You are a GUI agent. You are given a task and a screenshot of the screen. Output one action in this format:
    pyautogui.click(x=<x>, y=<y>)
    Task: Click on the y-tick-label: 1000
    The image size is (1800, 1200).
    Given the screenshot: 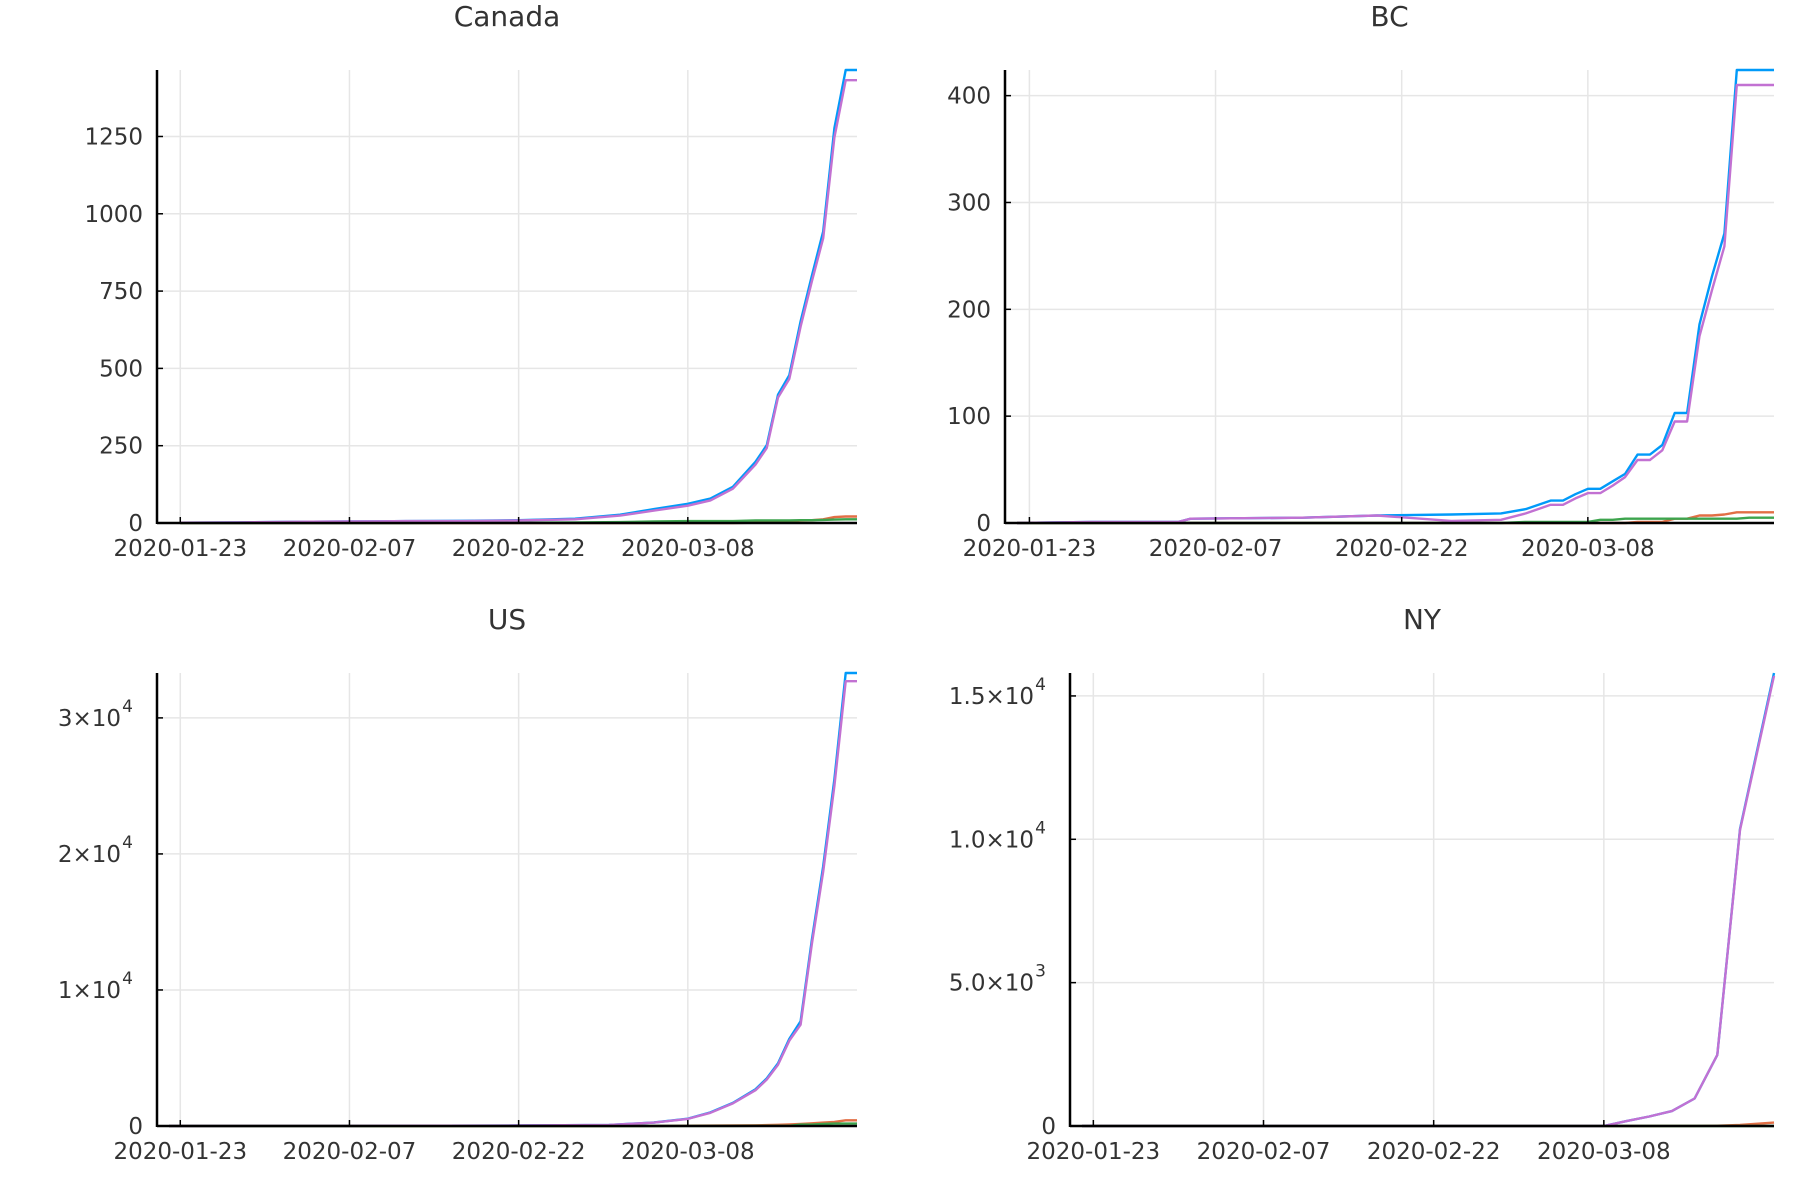 What is the action you would take?
    pyautogui.click(x=113, y=215)
    